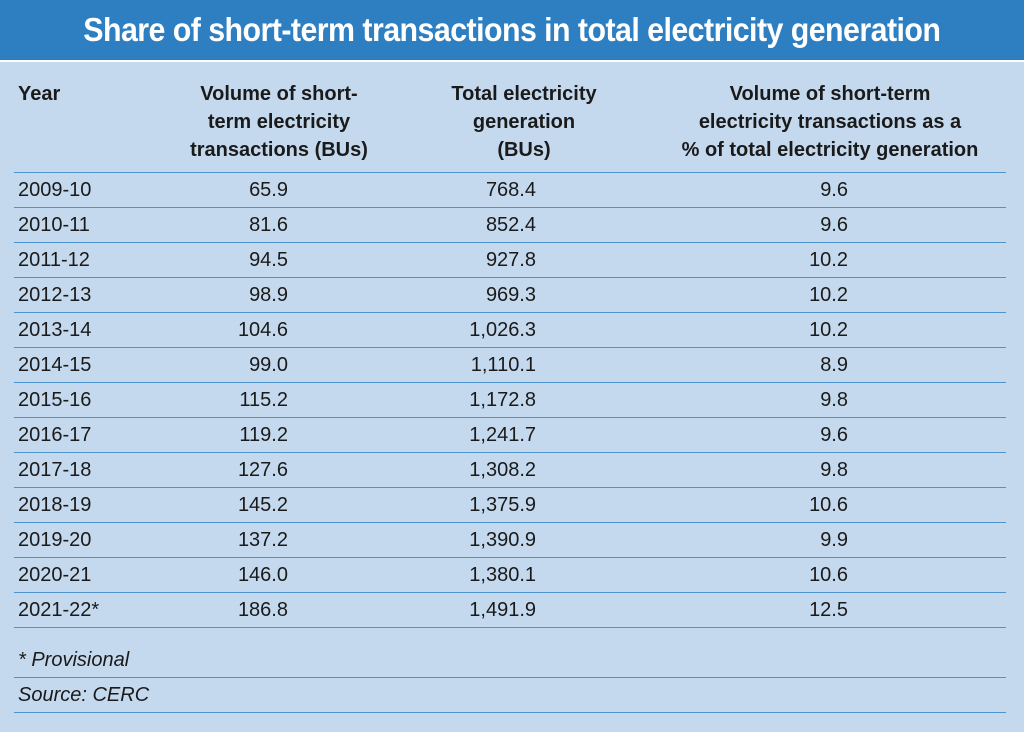 The image size is (1024, 732). I want to click on header-line: Volume of short-term, so click(830, 94).